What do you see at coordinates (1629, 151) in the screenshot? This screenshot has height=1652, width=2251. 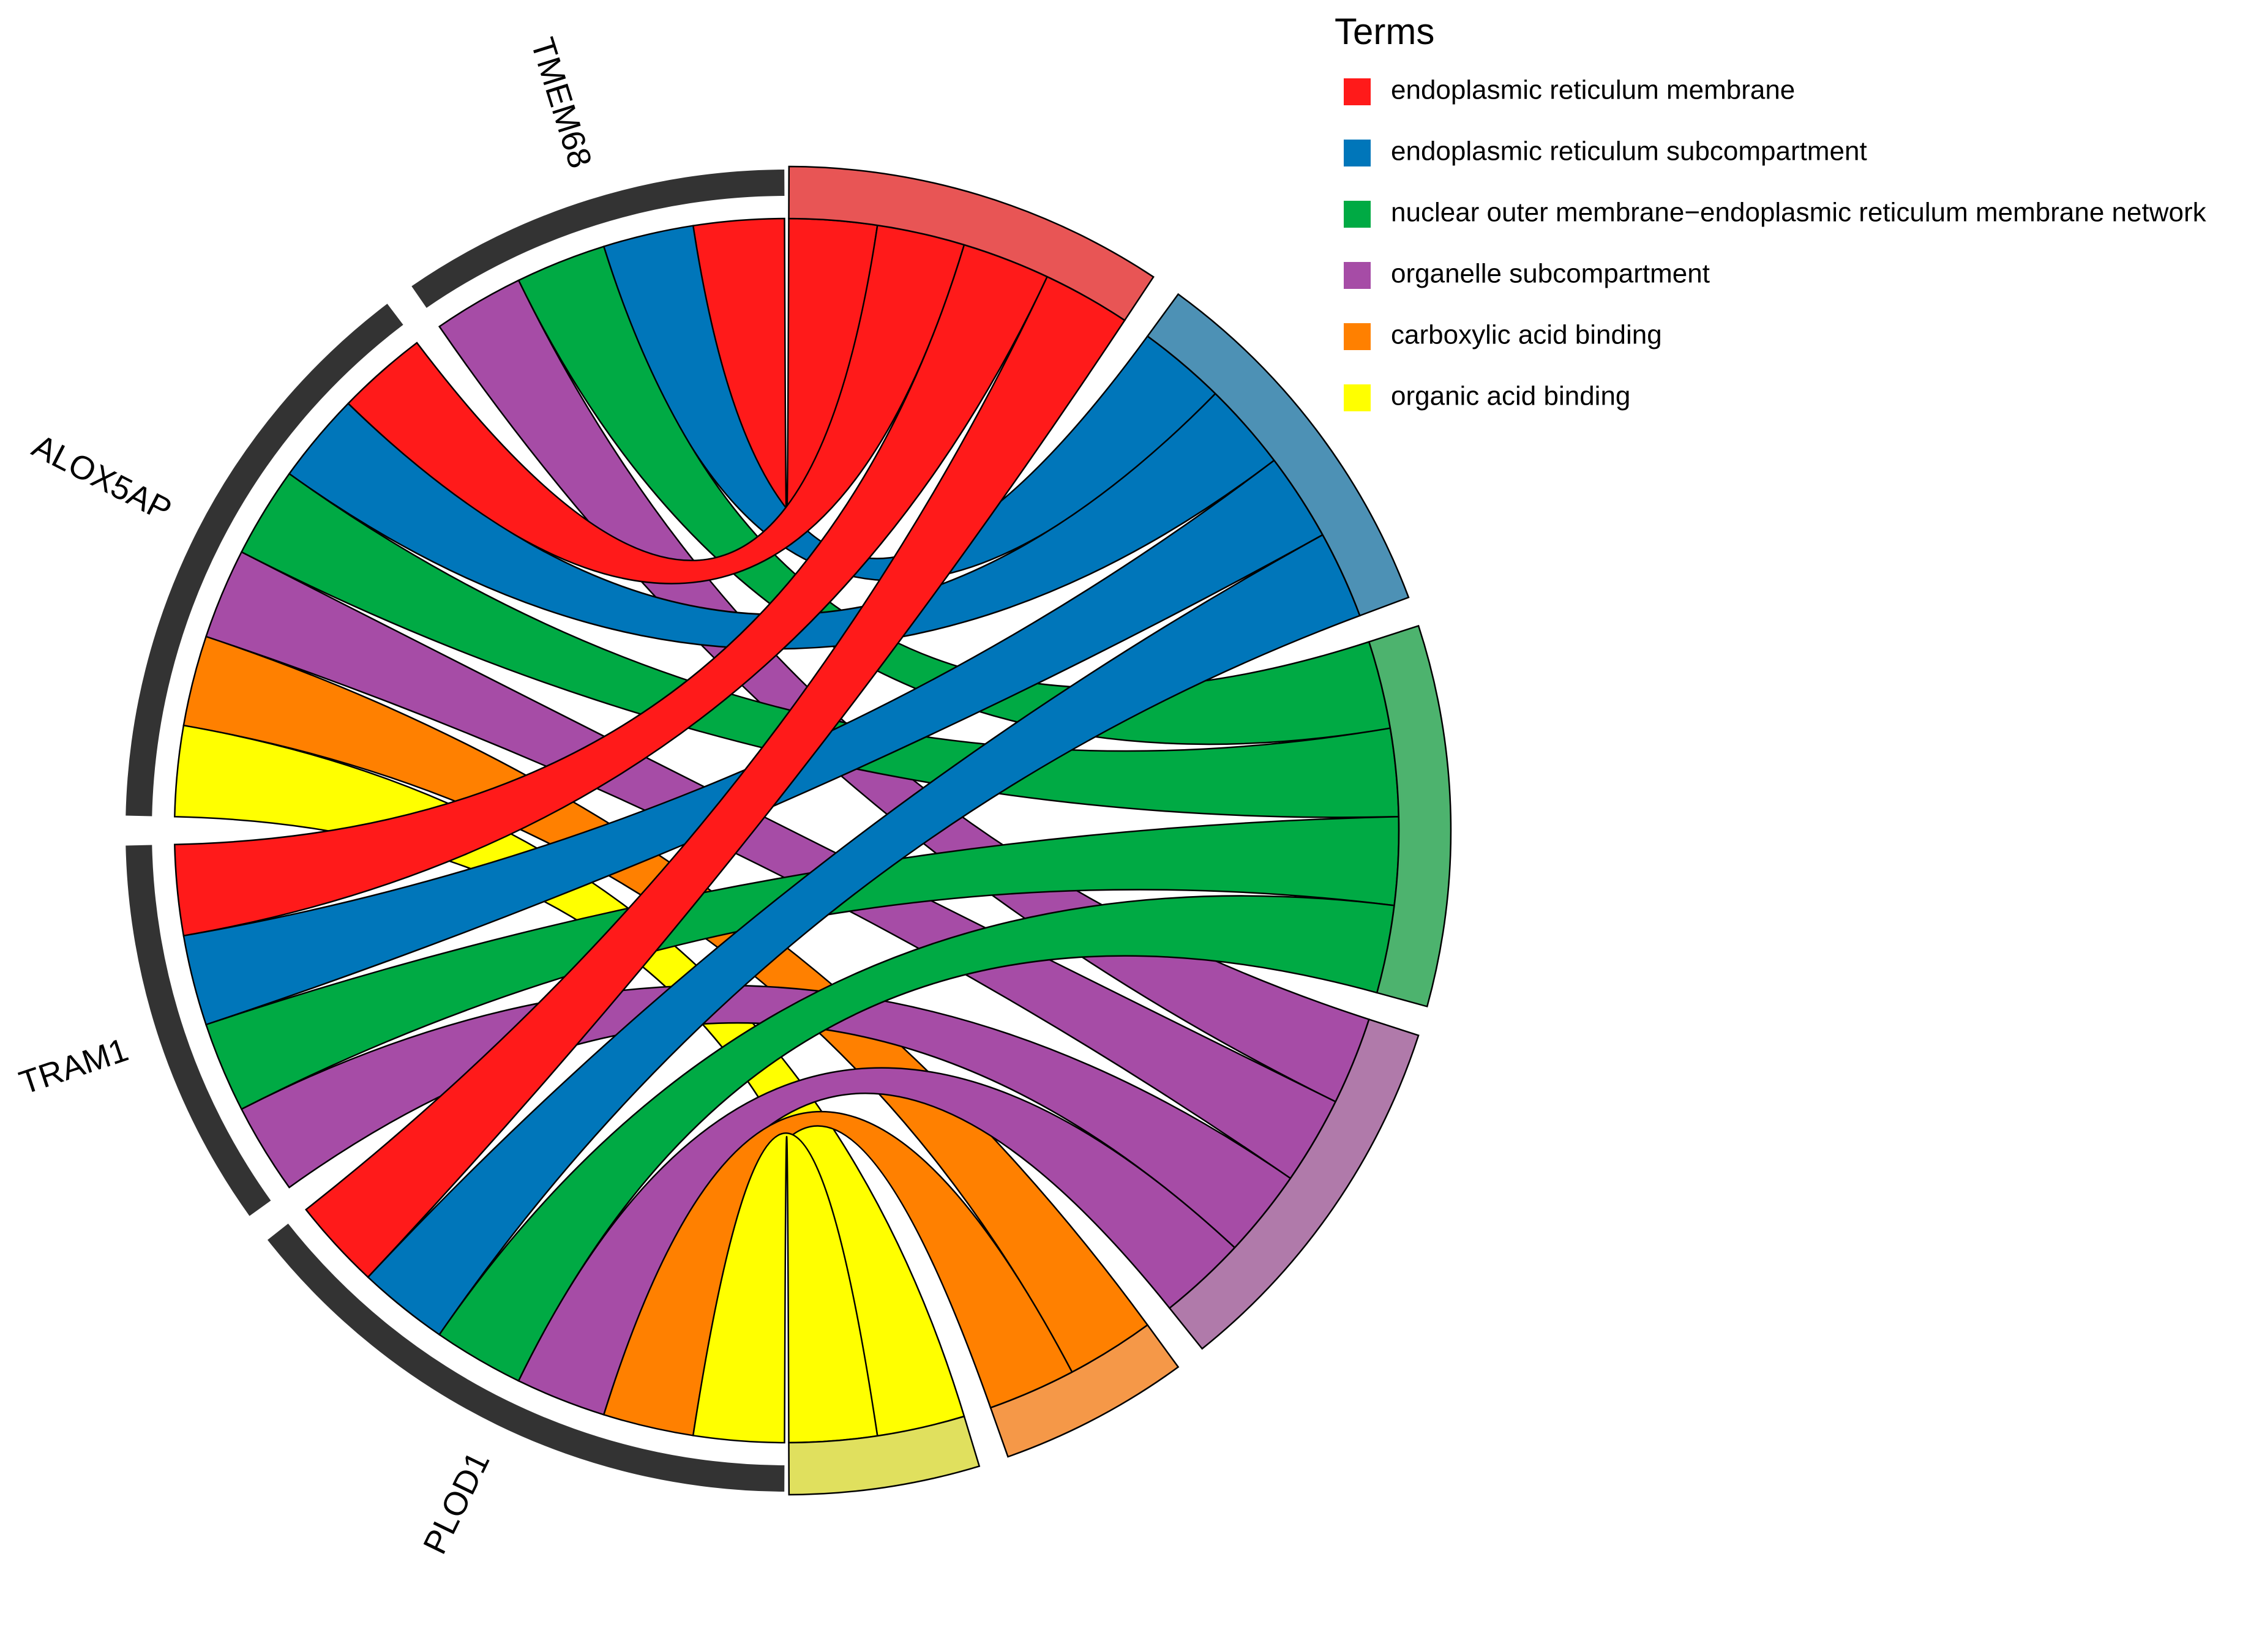 I see `legend-label-1: endoplasmic reticulum subcompartment` at bounding box center [1629, 151].